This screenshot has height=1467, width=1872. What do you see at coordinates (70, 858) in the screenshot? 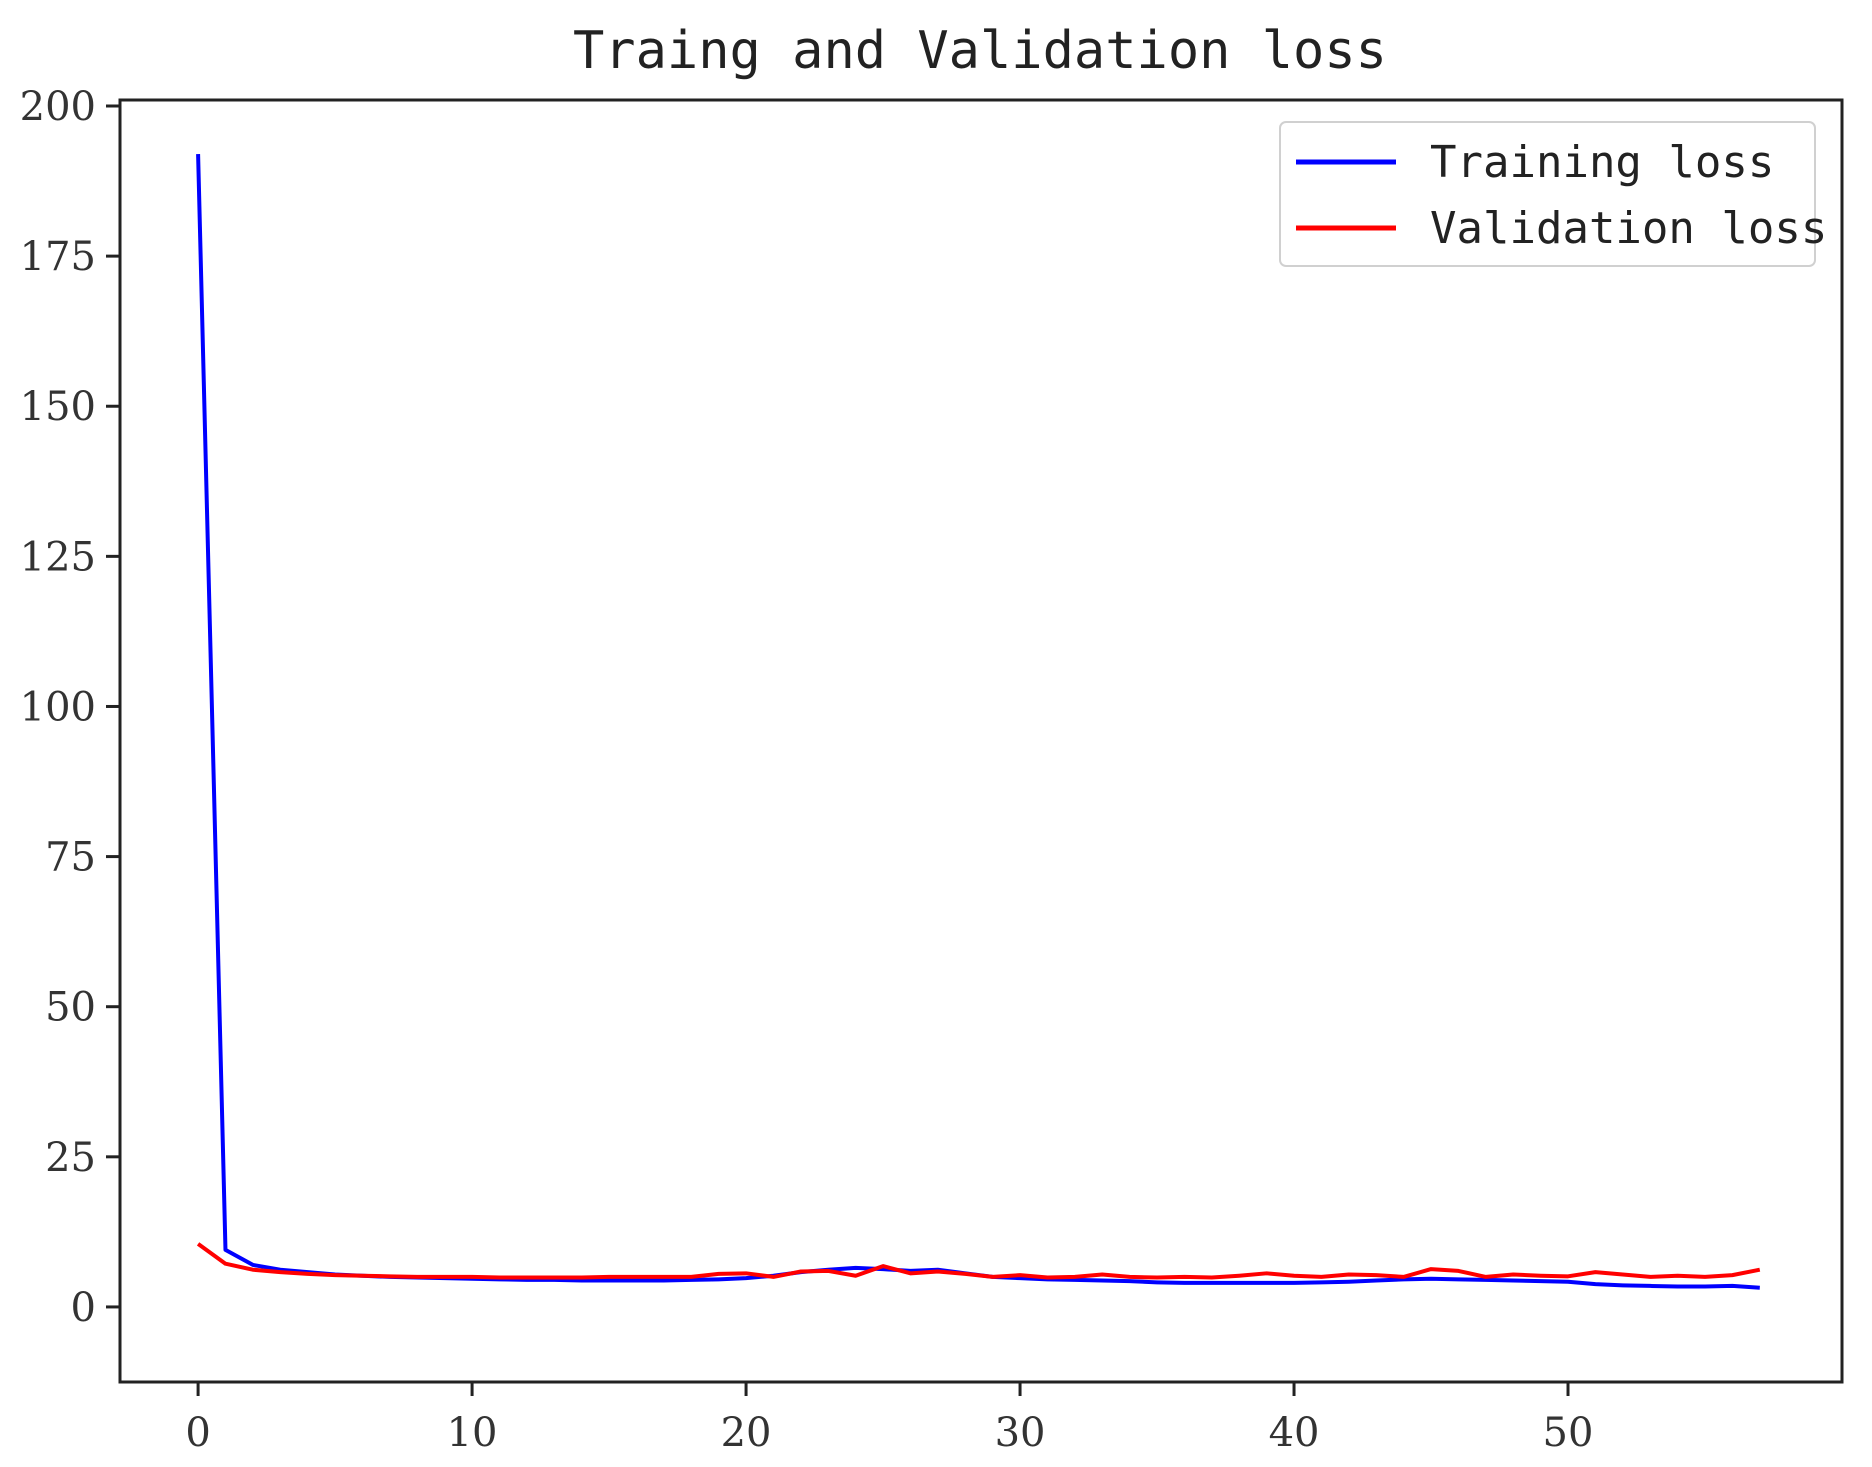
I see `y-tick-label: 75` at bounding box center [70, 858].